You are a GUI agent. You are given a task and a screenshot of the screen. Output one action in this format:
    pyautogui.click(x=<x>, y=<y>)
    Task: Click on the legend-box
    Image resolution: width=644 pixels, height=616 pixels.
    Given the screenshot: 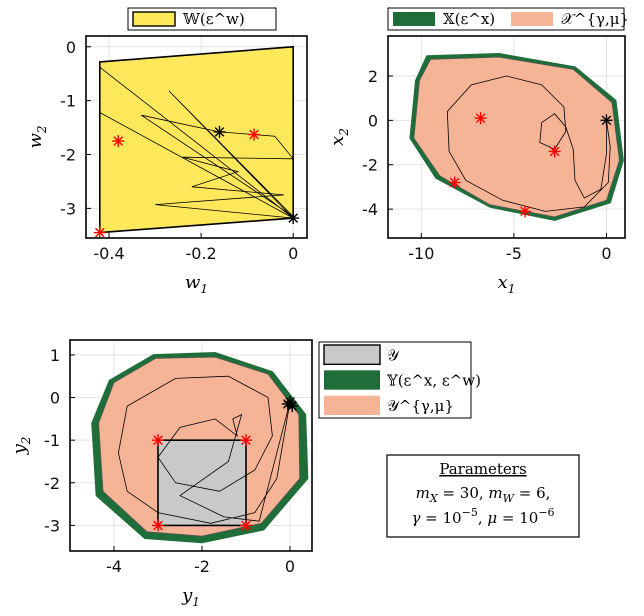 What is the action you would take?
    pyautogui.click(x=506, y=19)
    